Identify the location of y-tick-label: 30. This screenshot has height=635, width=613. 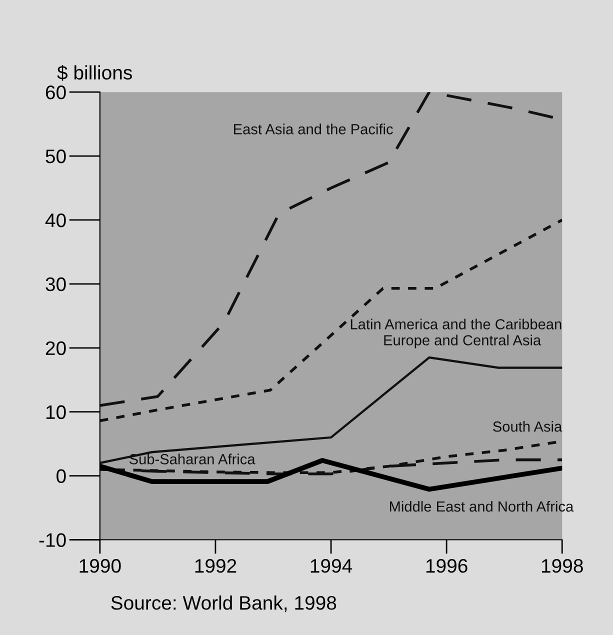
(56, 284).